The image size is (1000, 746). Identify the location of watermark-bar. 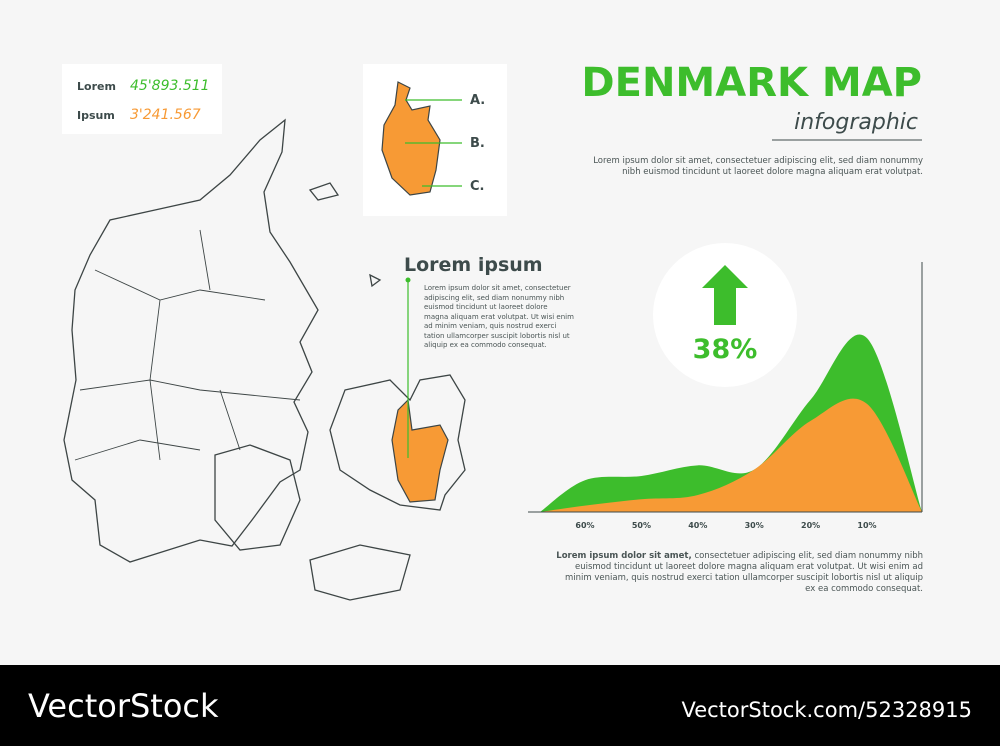
(500, 705).